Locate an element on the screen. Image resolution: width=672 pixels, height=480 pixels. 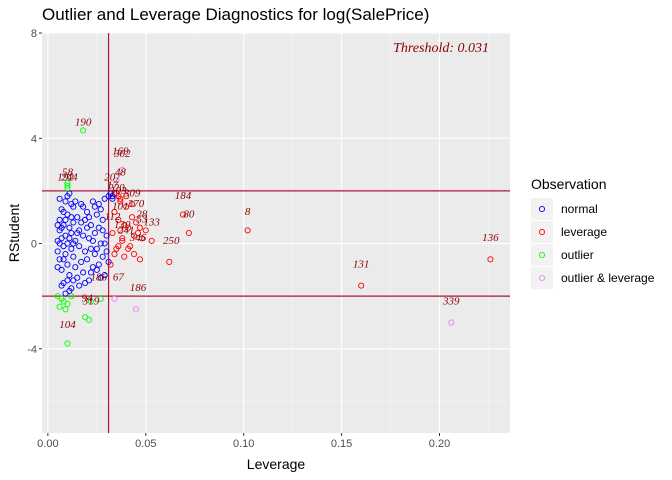
point-label: 58 is located at coordinates (68, 172).